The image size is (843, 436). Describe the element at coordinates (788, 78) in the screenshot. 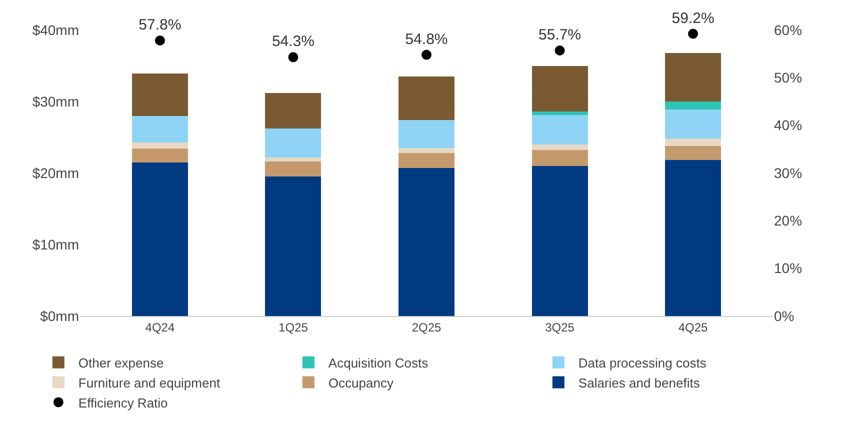

I see `y2-tick-label: 50%` at that location.